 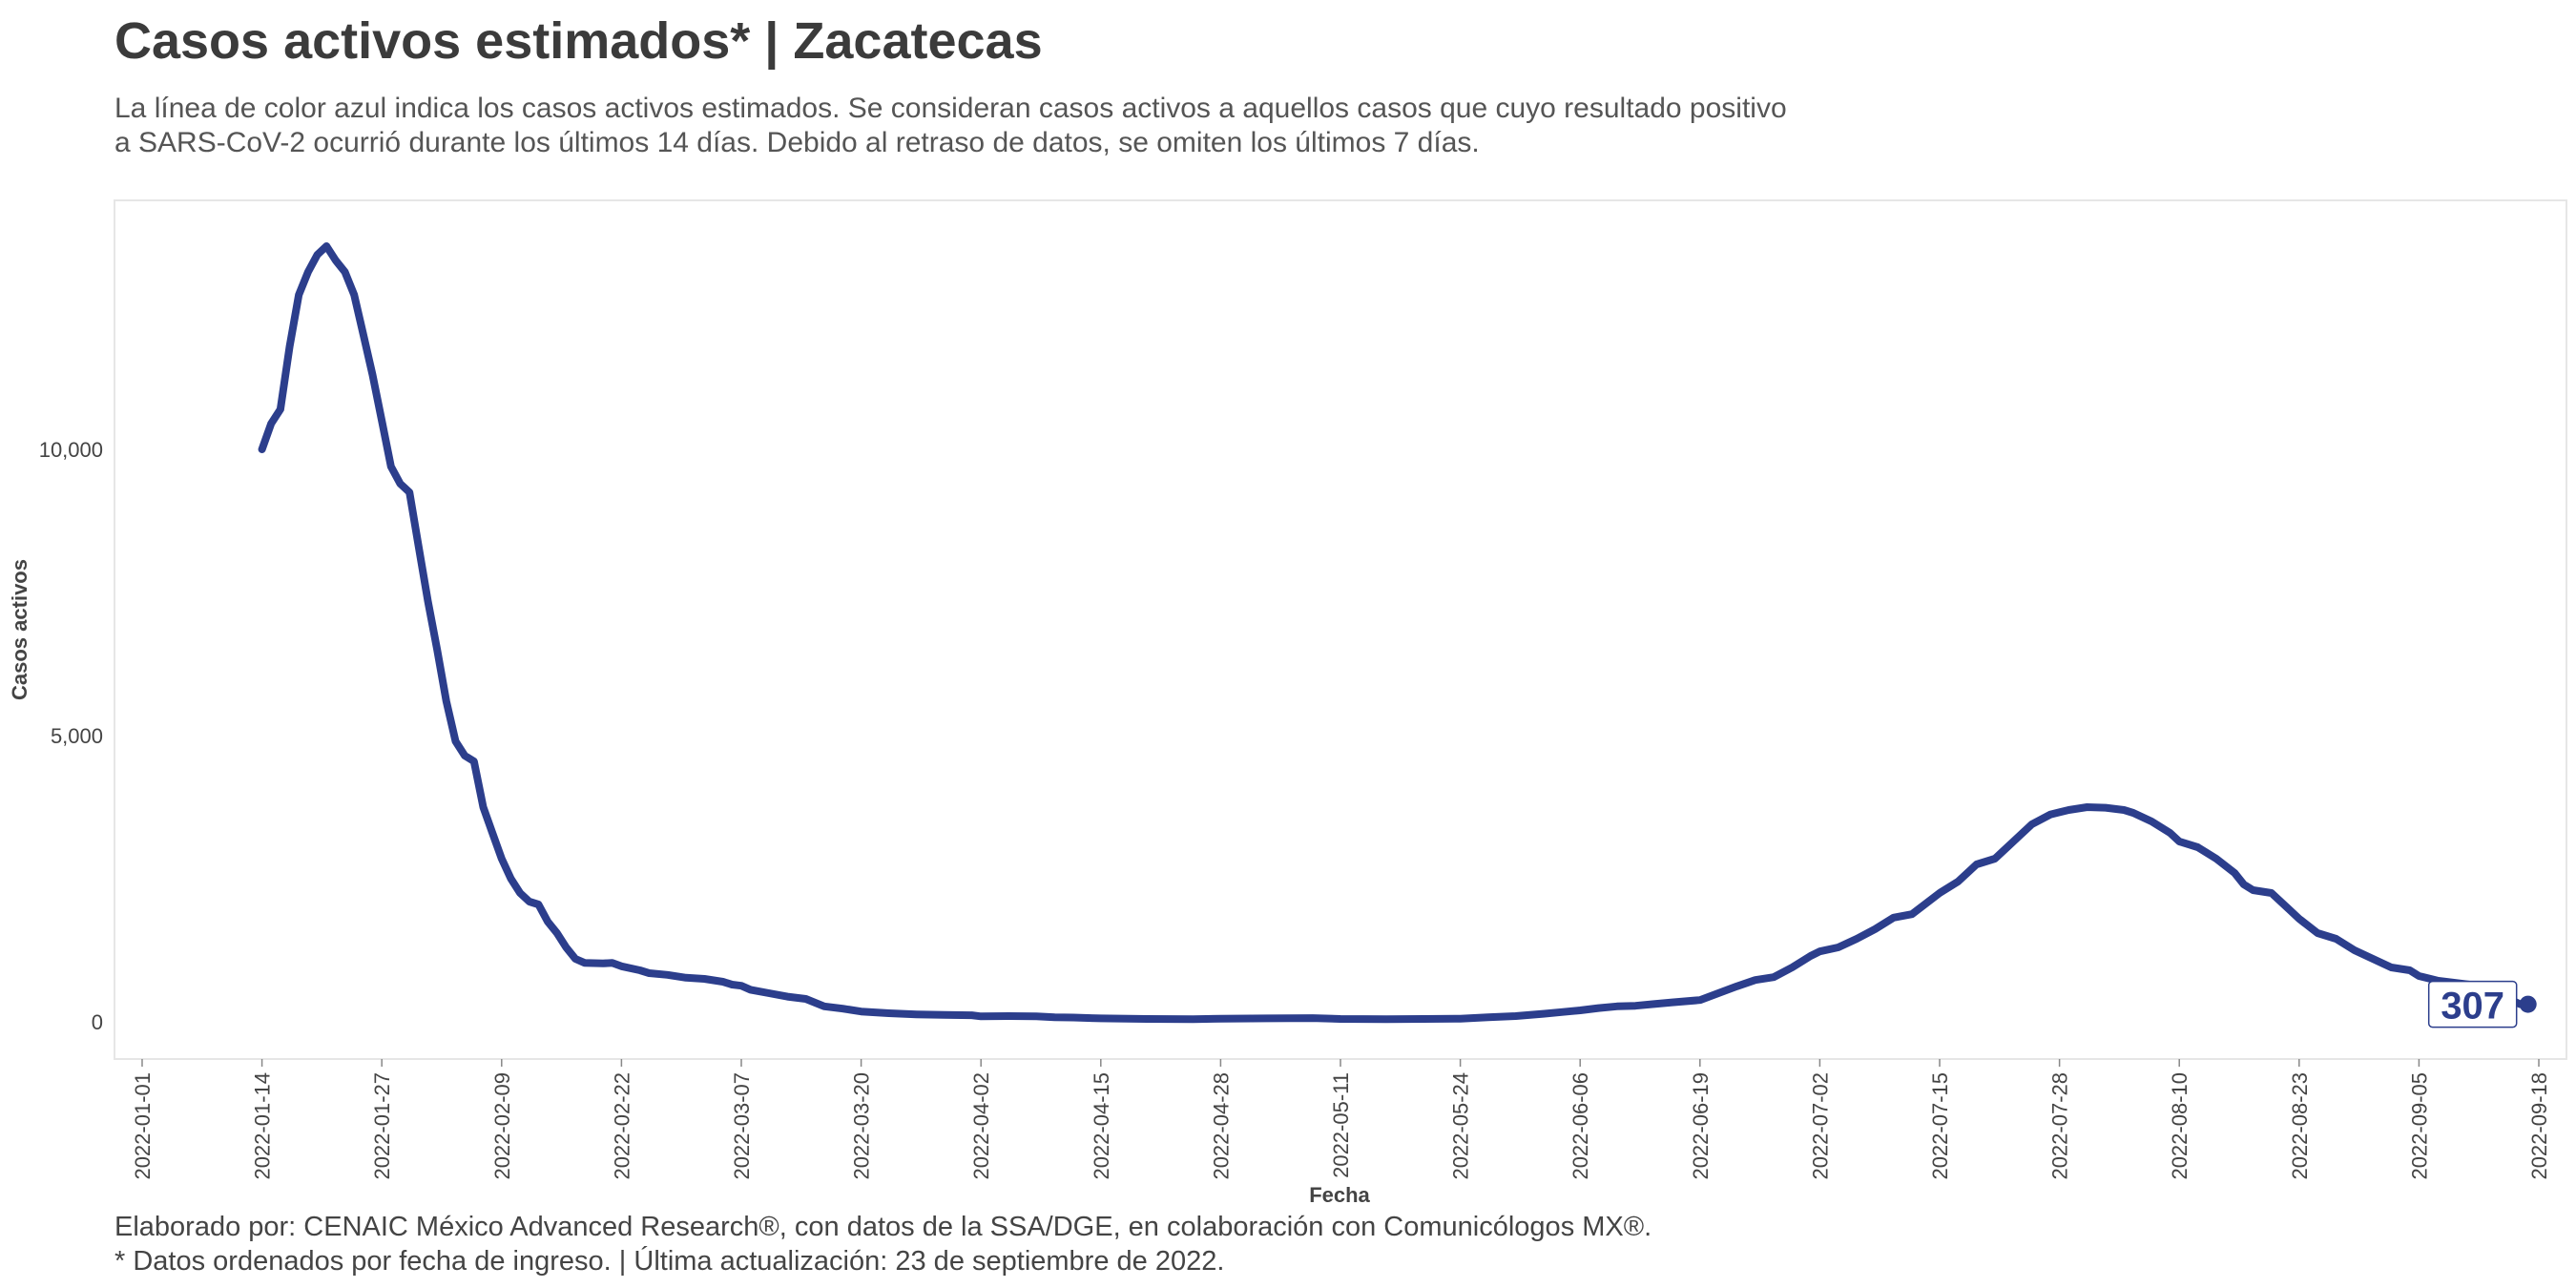 What do you see at coordinates (578, 41) in the screenshot?
I see `chart-title: Casos activos estimados* | Zacatecas` at bounding box center [578, 41].